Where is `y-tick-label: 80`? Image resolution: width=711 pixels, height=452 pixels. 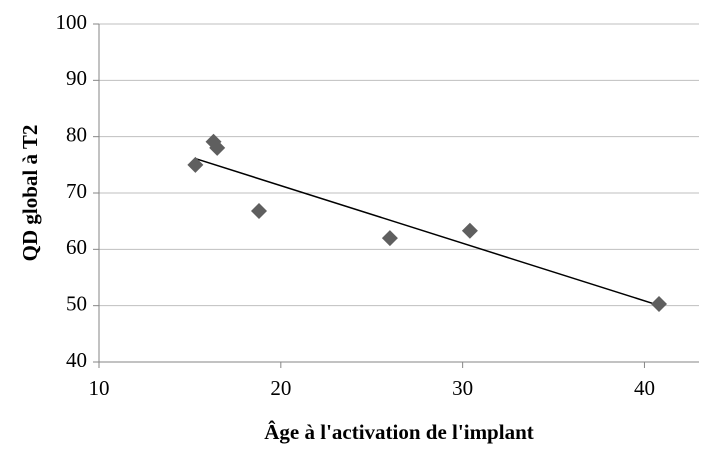
y-tick-label: 80 is located at coordinates (76, 134).